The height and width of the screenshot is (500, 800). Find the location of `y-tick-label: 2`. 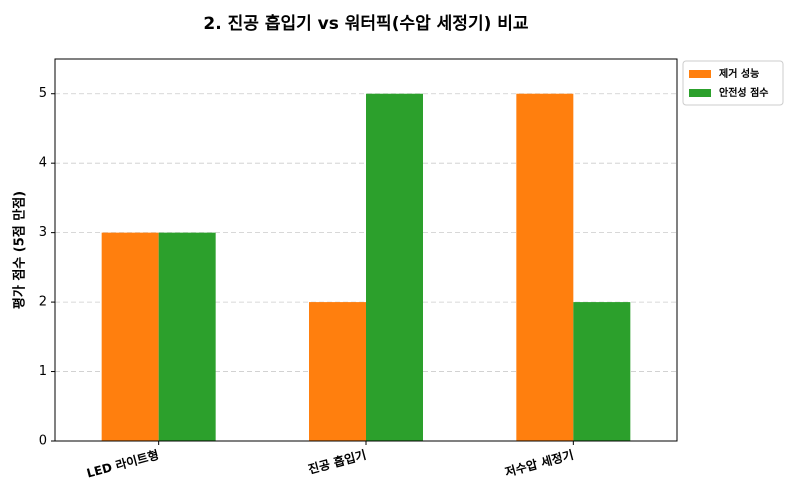

y-tick-label: 2 is located at coordinates (43, 302).